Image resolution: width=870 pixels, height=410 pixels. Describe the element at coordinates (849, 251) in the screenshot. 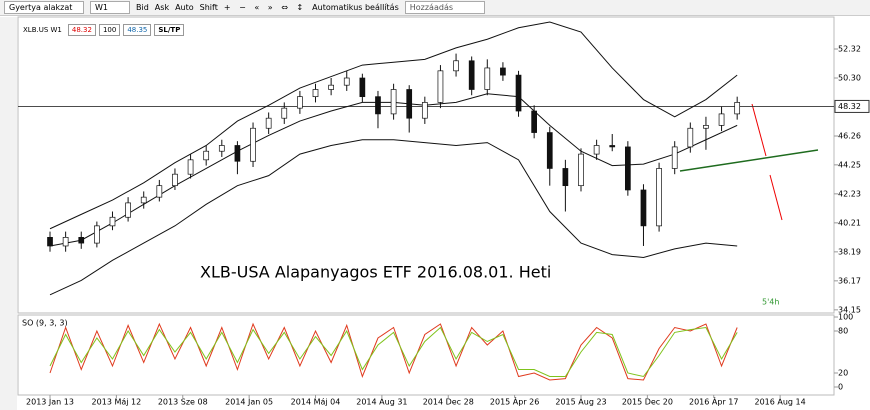

I see `y-tick-label: 38.19` at that location.